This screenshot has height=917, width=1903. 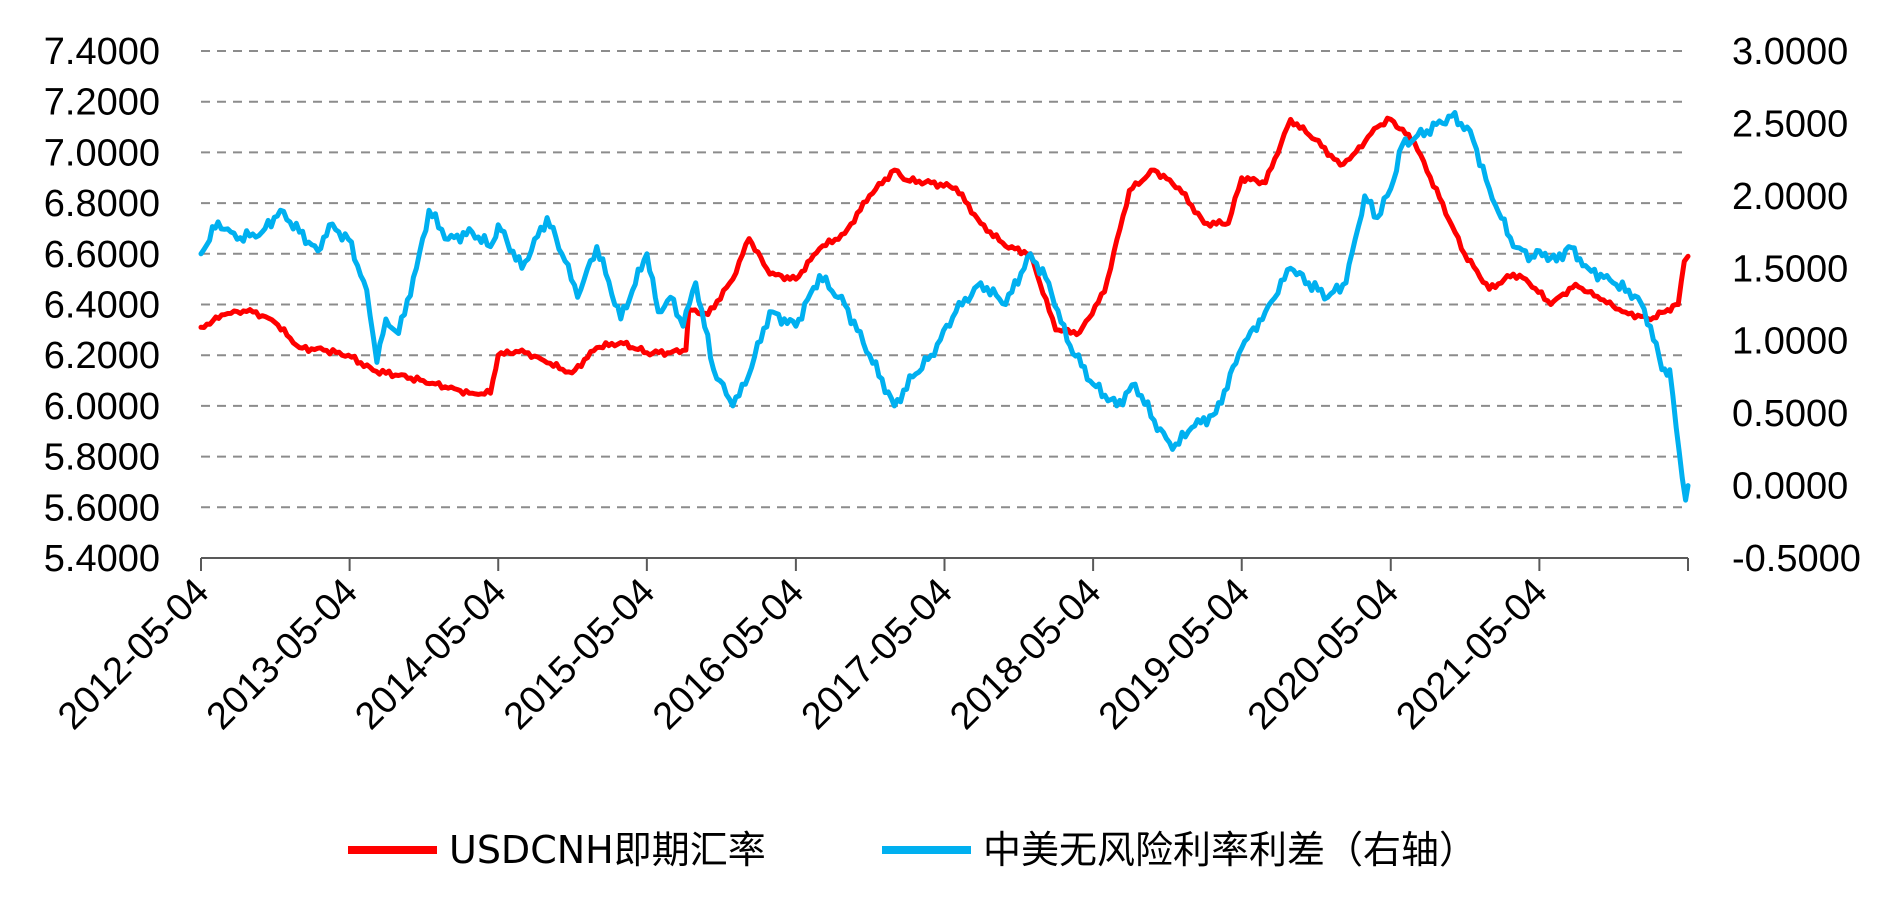 I want to click on x-tick-label: 2019-05-04, so click(x=1174, y=654).